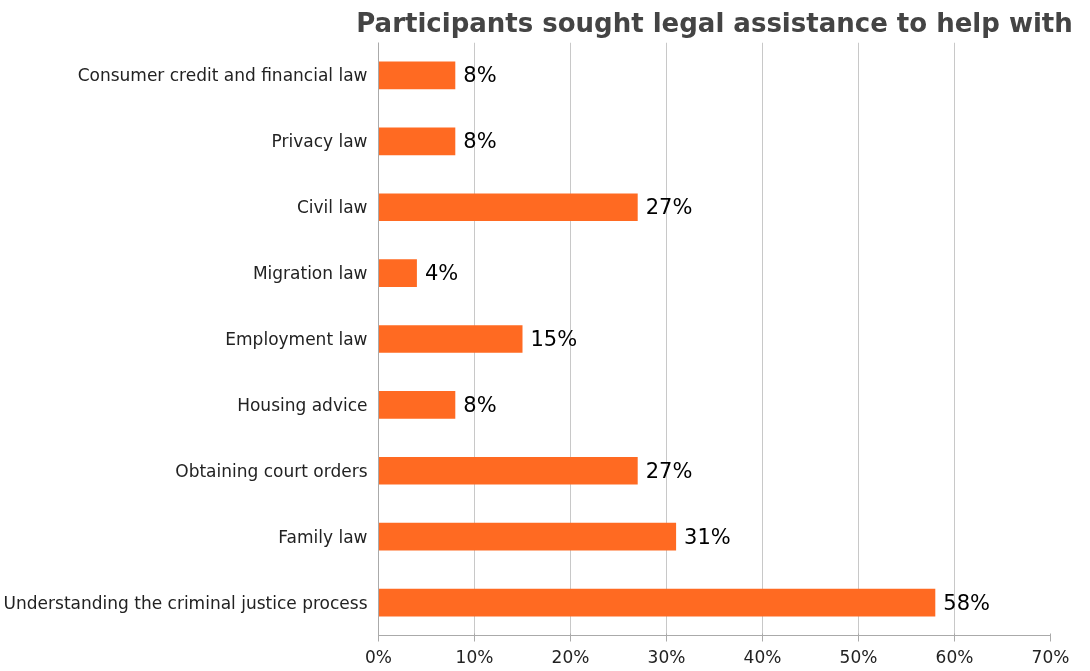 This screenshot has width=1090, height=671. I want to click on data-label: 15%, so click(554, 339).